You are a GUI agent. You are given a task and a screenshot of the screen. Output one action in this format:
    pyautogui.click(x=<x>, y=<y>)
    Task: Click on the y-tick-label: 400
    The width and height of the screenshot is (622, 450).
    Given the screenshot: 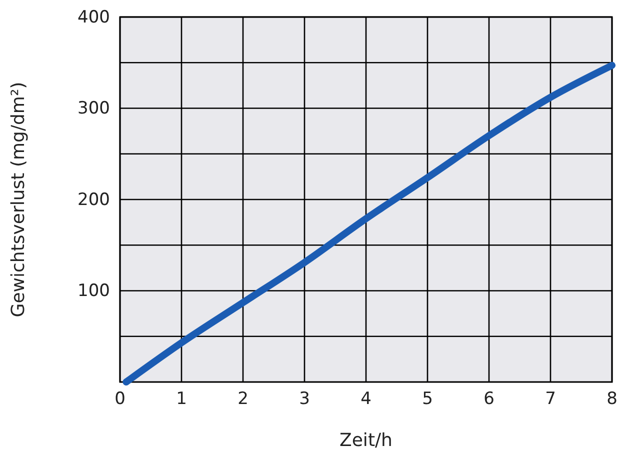 What is the action you would take?
    pyautogui.click(x=94, y=17)
    